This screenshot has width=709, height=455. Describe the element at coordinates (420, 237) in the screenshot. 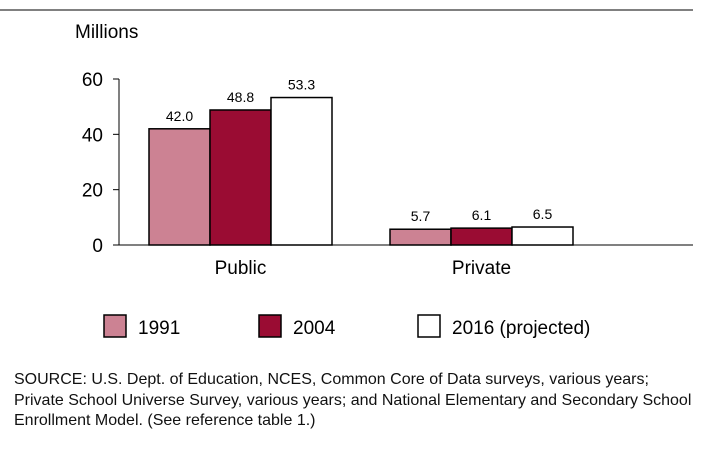

I see `bar-private-1991` at that location.